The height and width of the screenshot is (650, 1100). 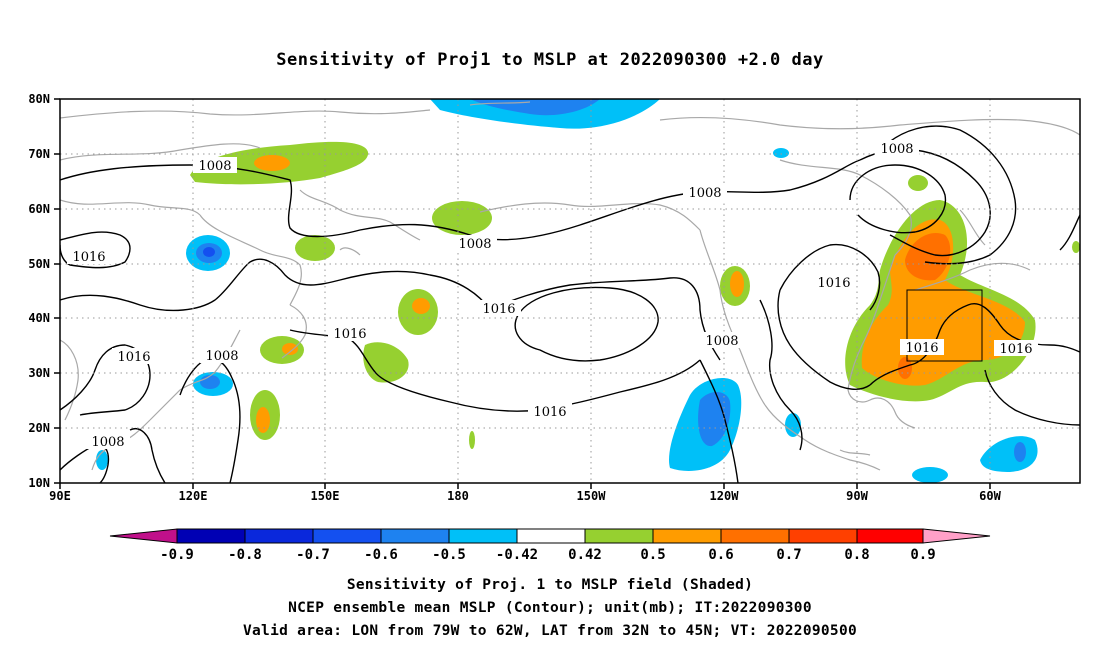 I want to click on shade-positive-taiwan, so click(x=282, y=350).